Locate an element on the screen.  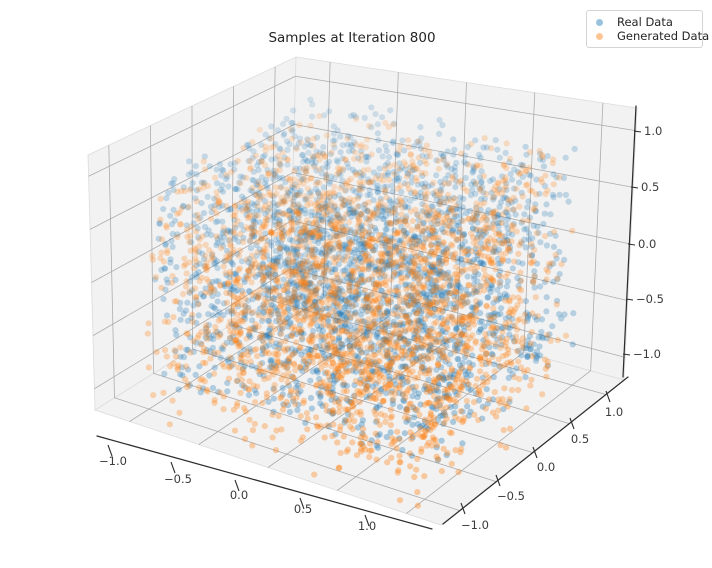
x-tick is located at coordinates (173, 467).